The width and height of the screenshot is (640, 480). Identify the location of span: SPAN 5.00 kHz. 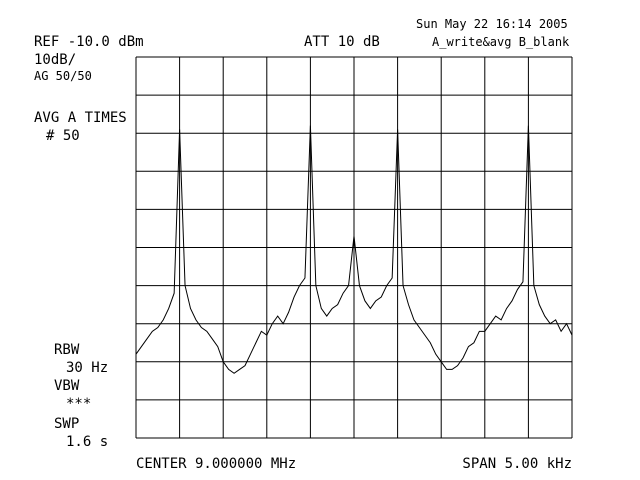
(517, 464).